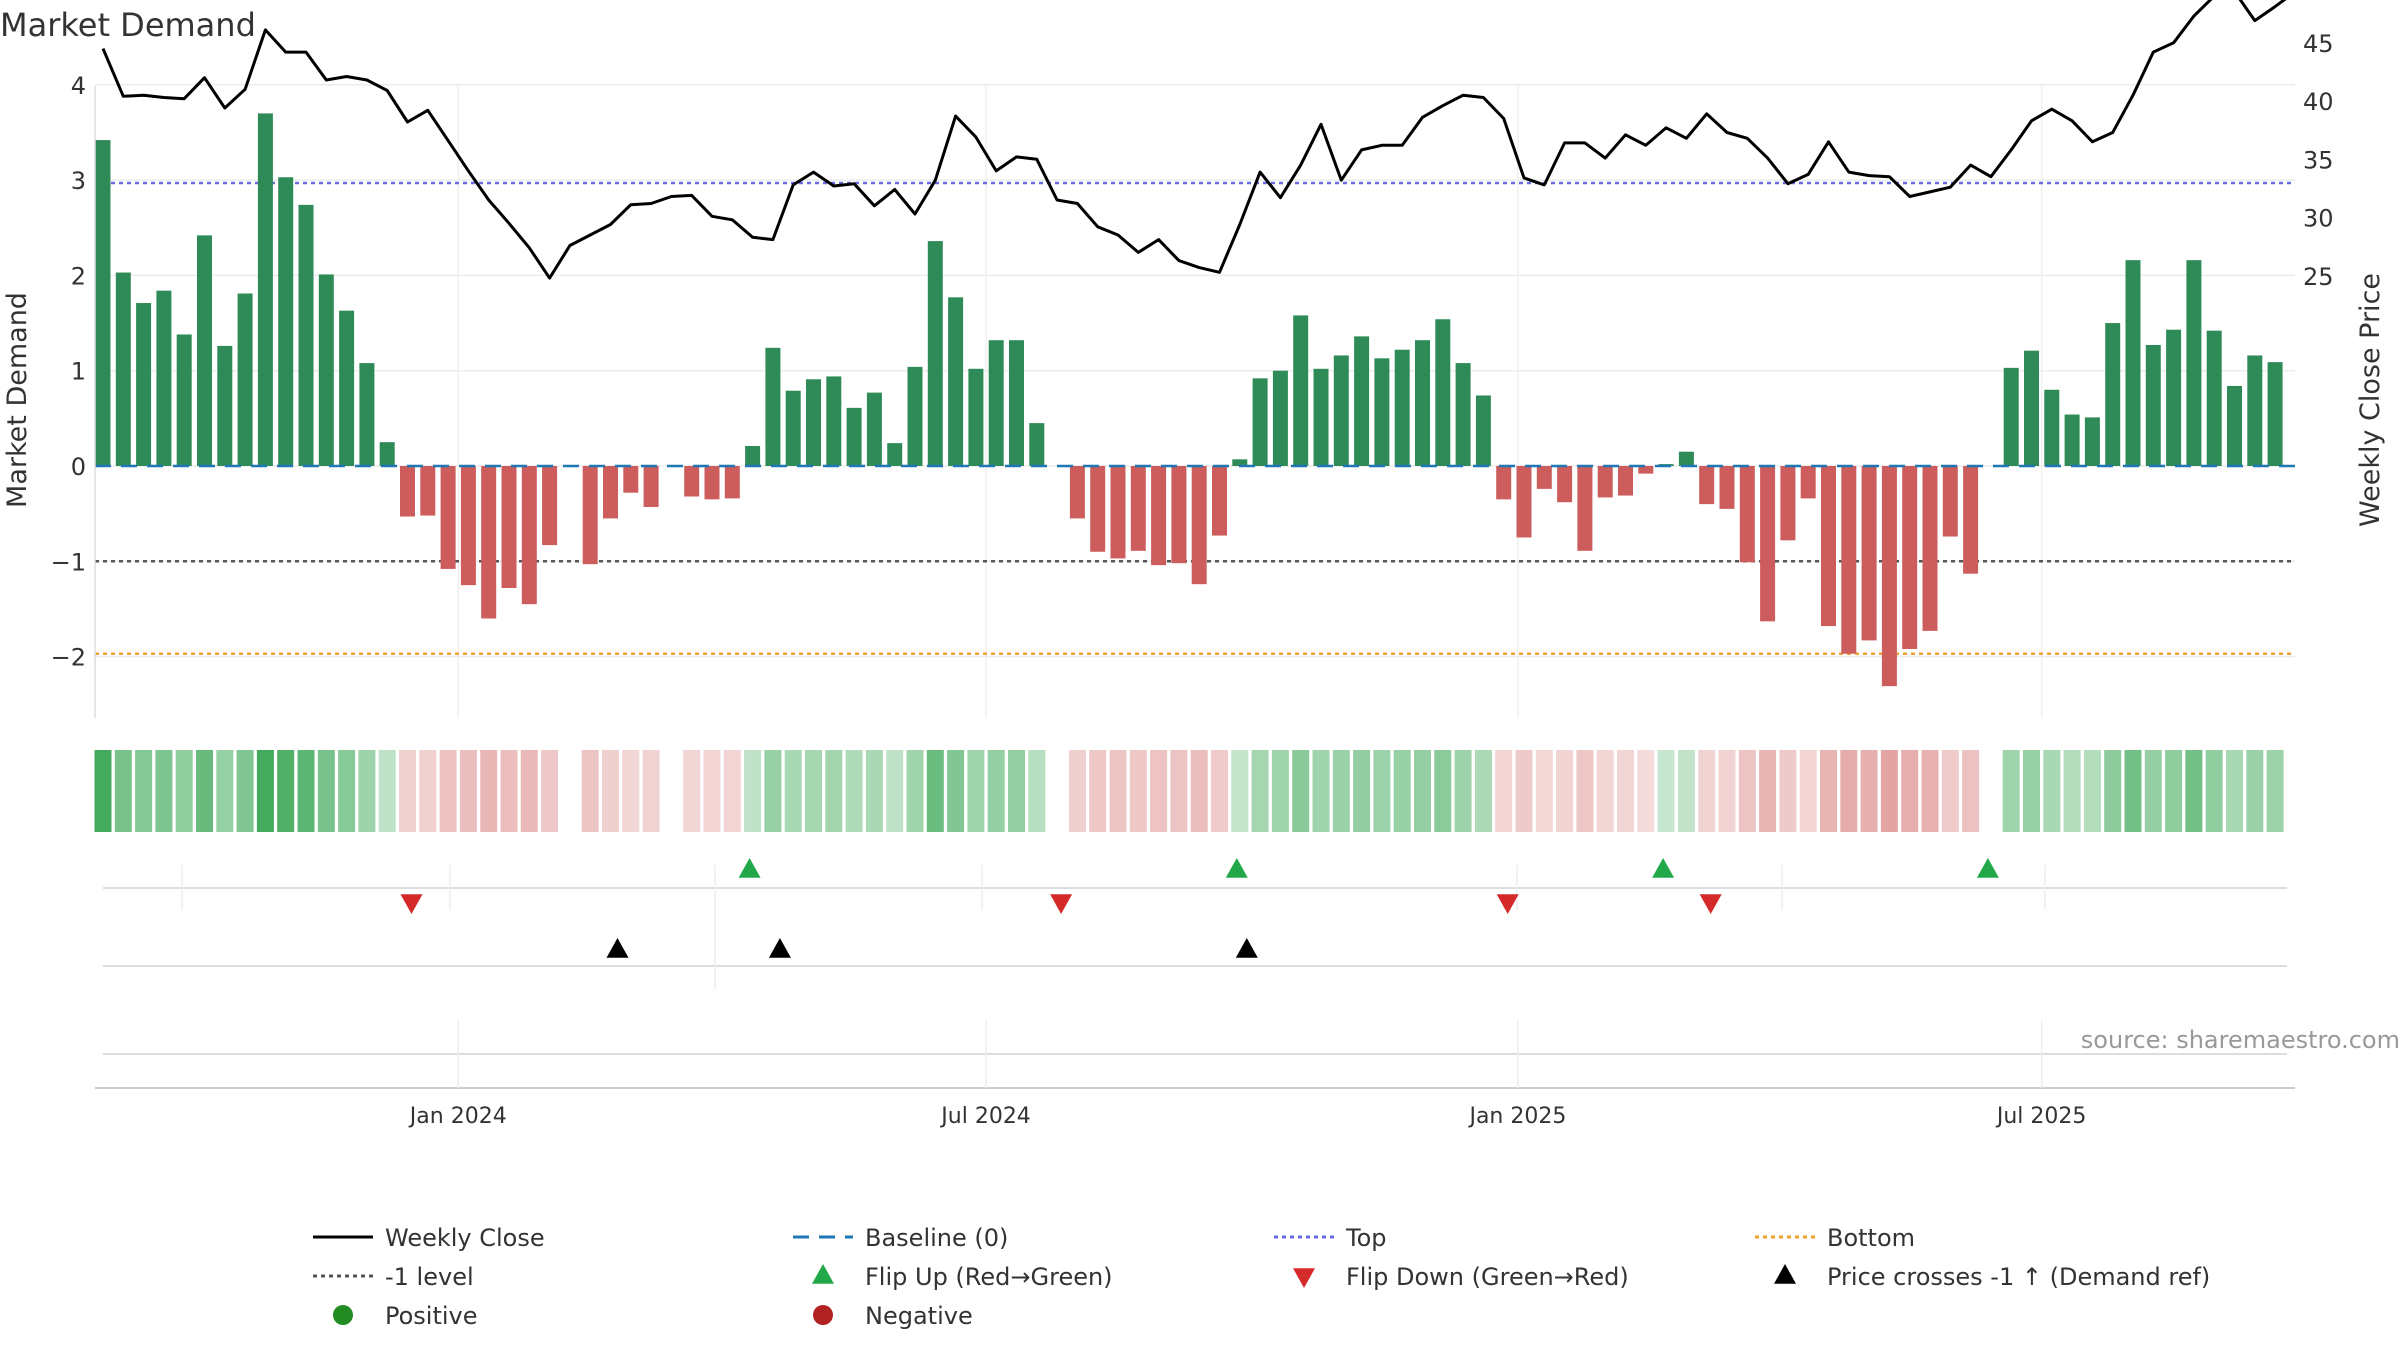  I want to click on flip-down-marker, so click(1061, 904).